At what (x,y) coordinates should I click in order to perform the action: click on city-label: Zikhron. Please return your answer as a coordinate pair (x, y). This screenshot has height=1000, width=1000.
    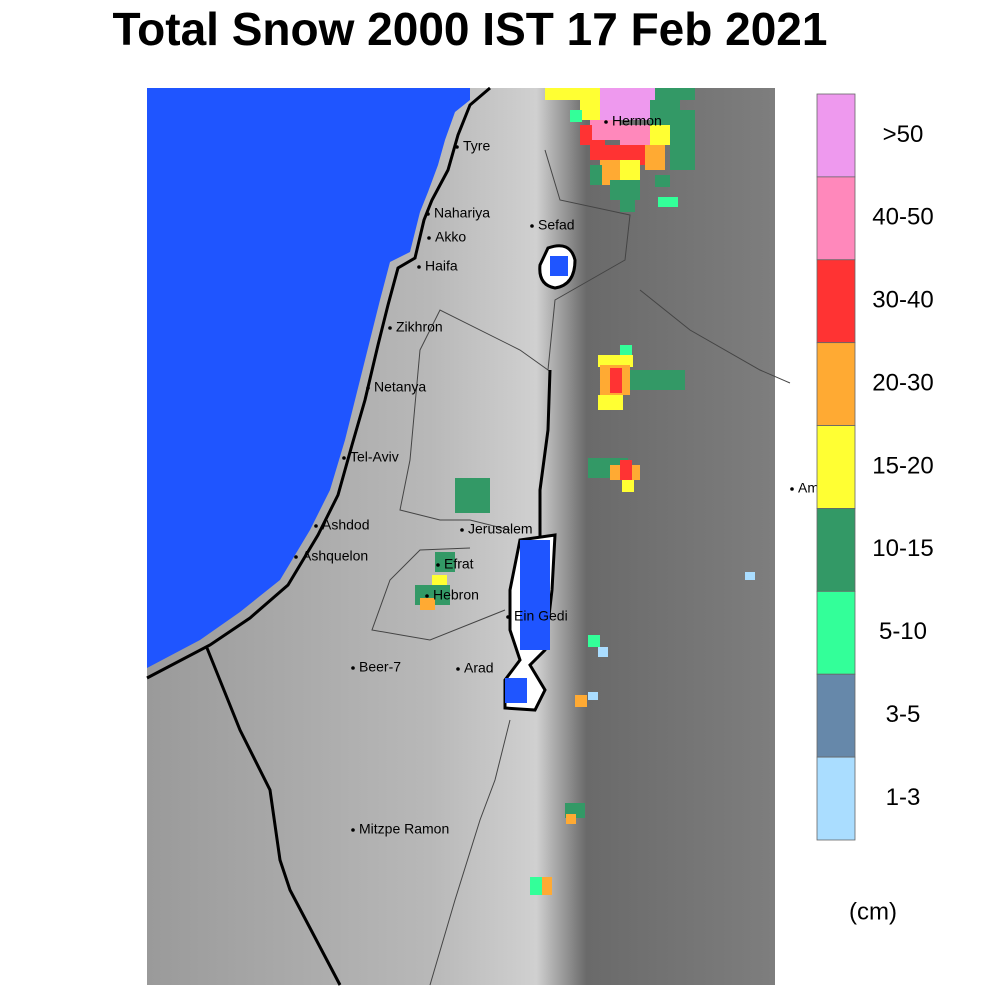
    Looking at the image, I should click on (419, 327).